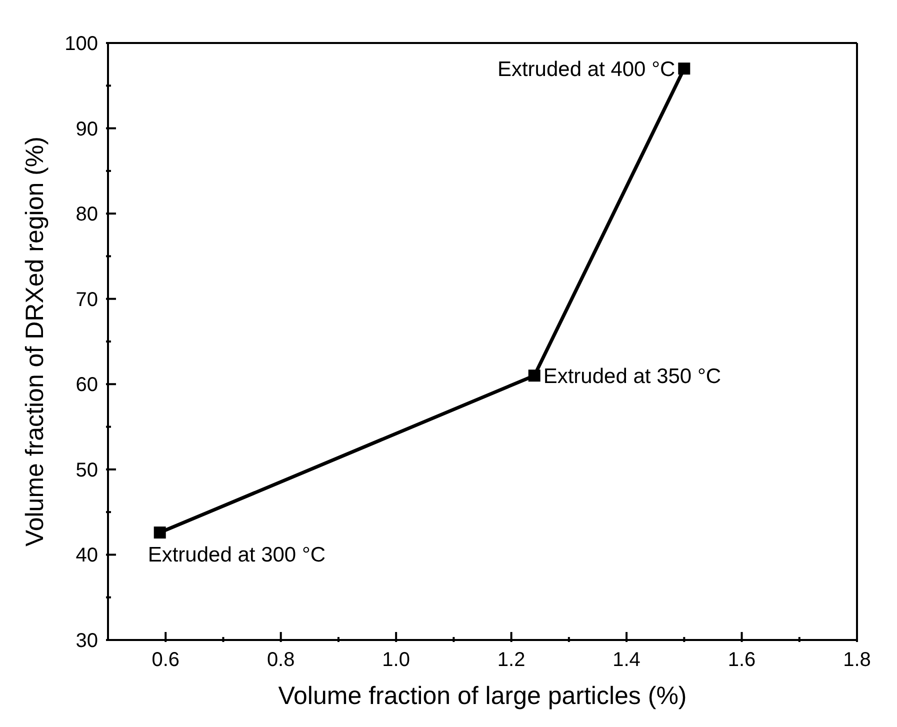 The width and height of the screenshot is (897, 727). I want to click on y-tick-label: 100, so click(81, 44).